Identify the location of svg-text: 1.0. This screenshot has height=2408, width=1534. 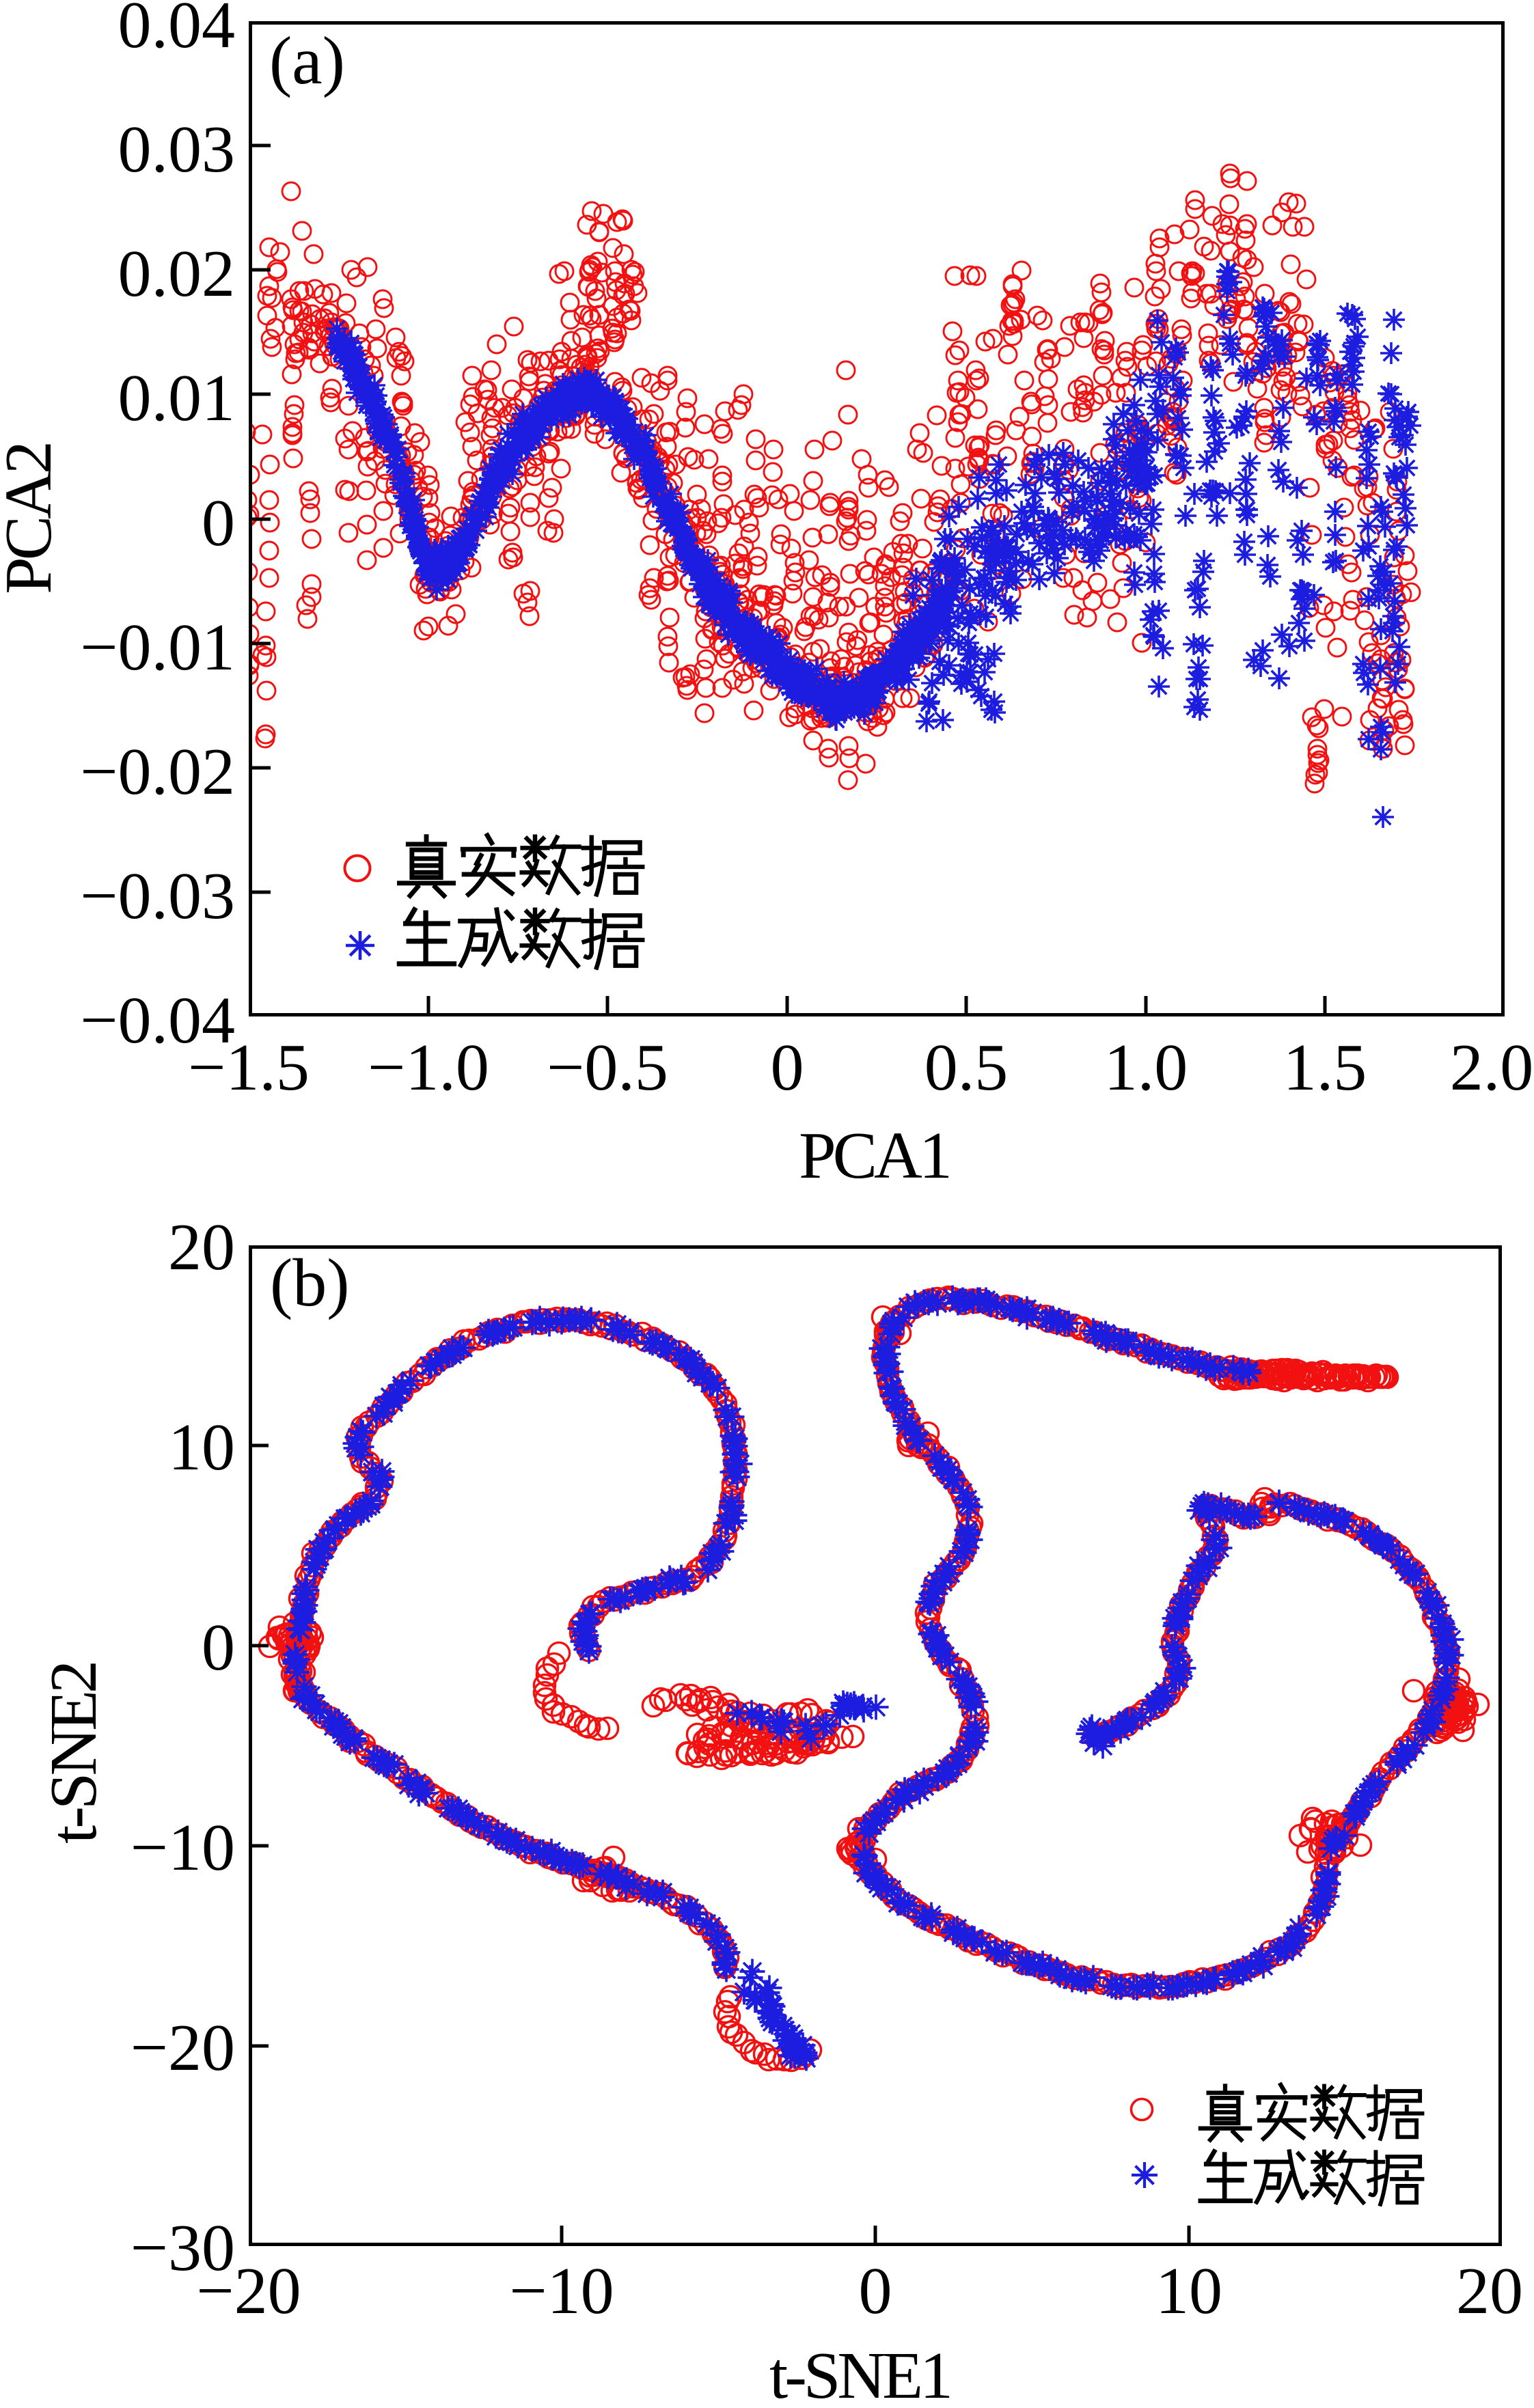
(1146, 1068).